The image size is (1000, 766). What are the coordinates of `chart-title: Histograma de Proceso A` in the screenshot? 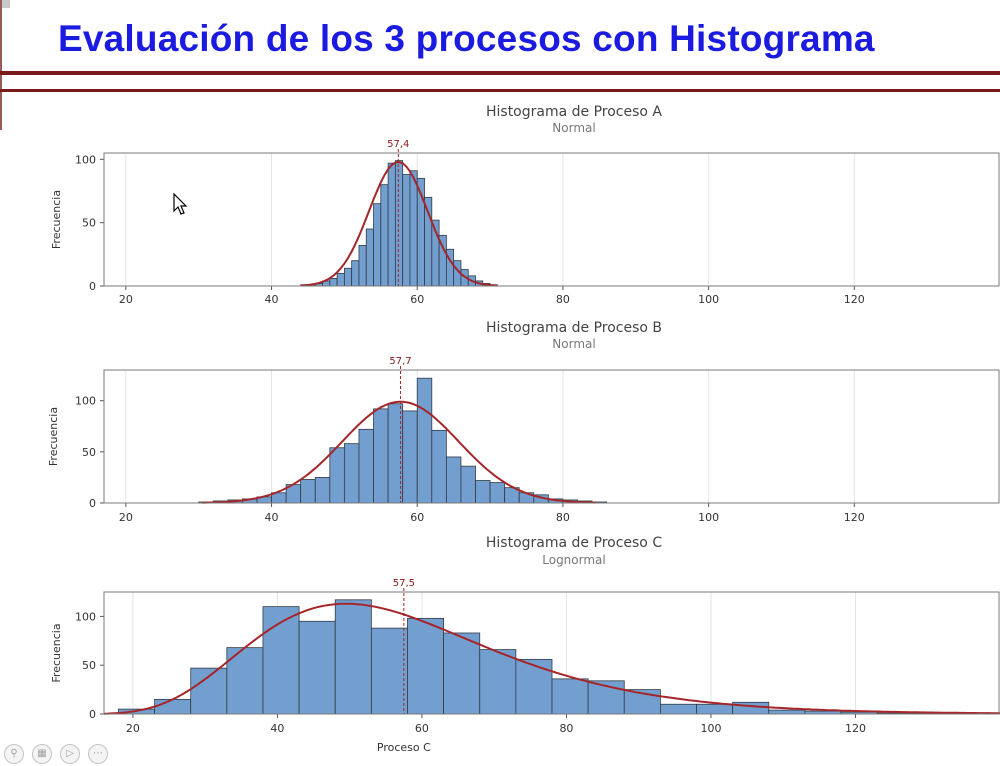 It's located at (574, 112).